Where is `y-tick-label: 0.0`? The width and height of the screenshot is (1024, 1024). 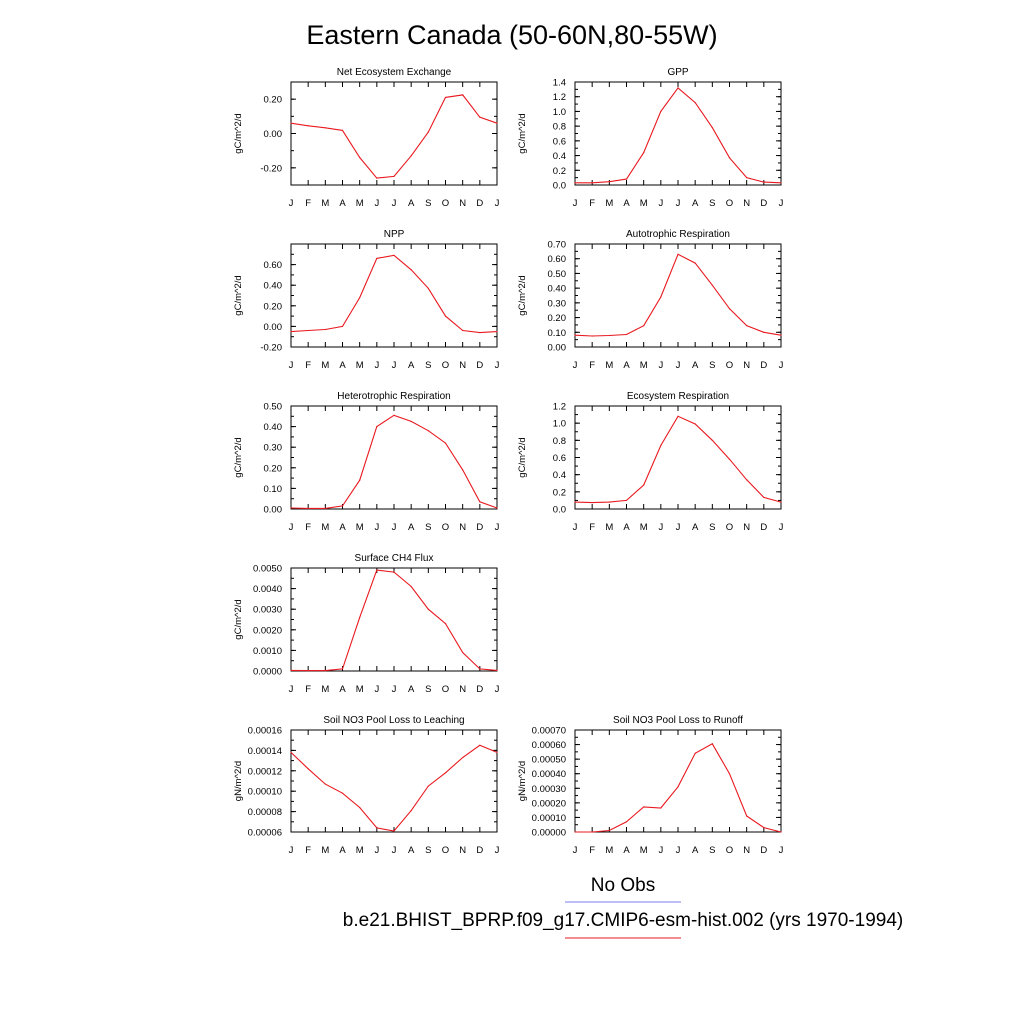 y-tick-label: 0.0 is located at coordinates (559, 186).